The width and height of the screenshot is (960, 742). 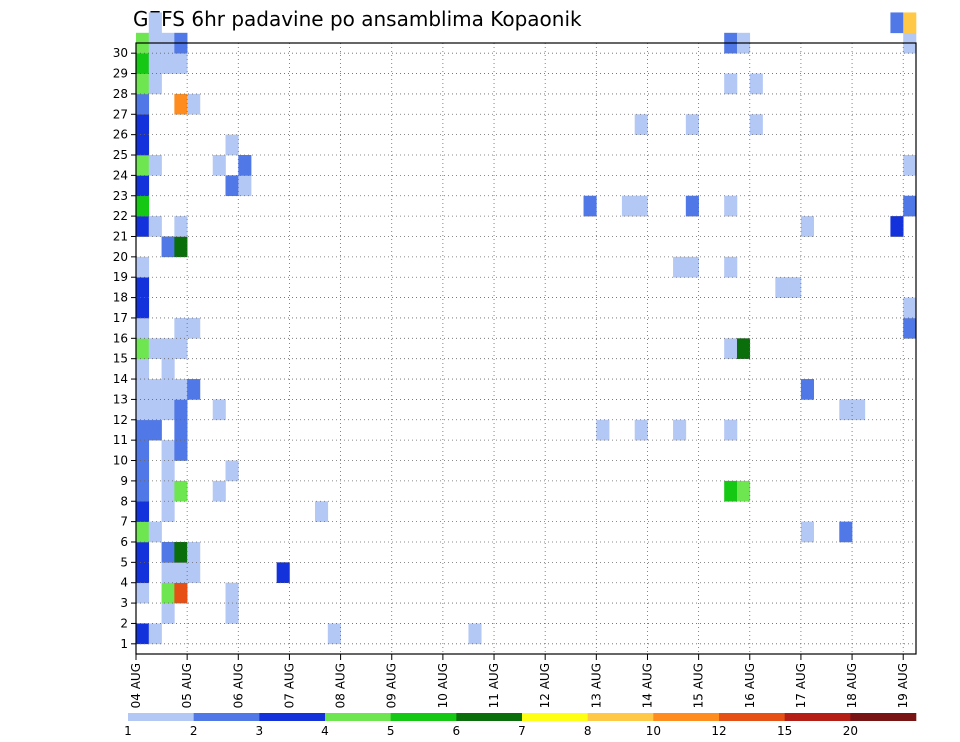 What do you see at coordinates (128, 731) in the screenshot?
I see `colorbar-label: 1` at bounding box center [128, 731].